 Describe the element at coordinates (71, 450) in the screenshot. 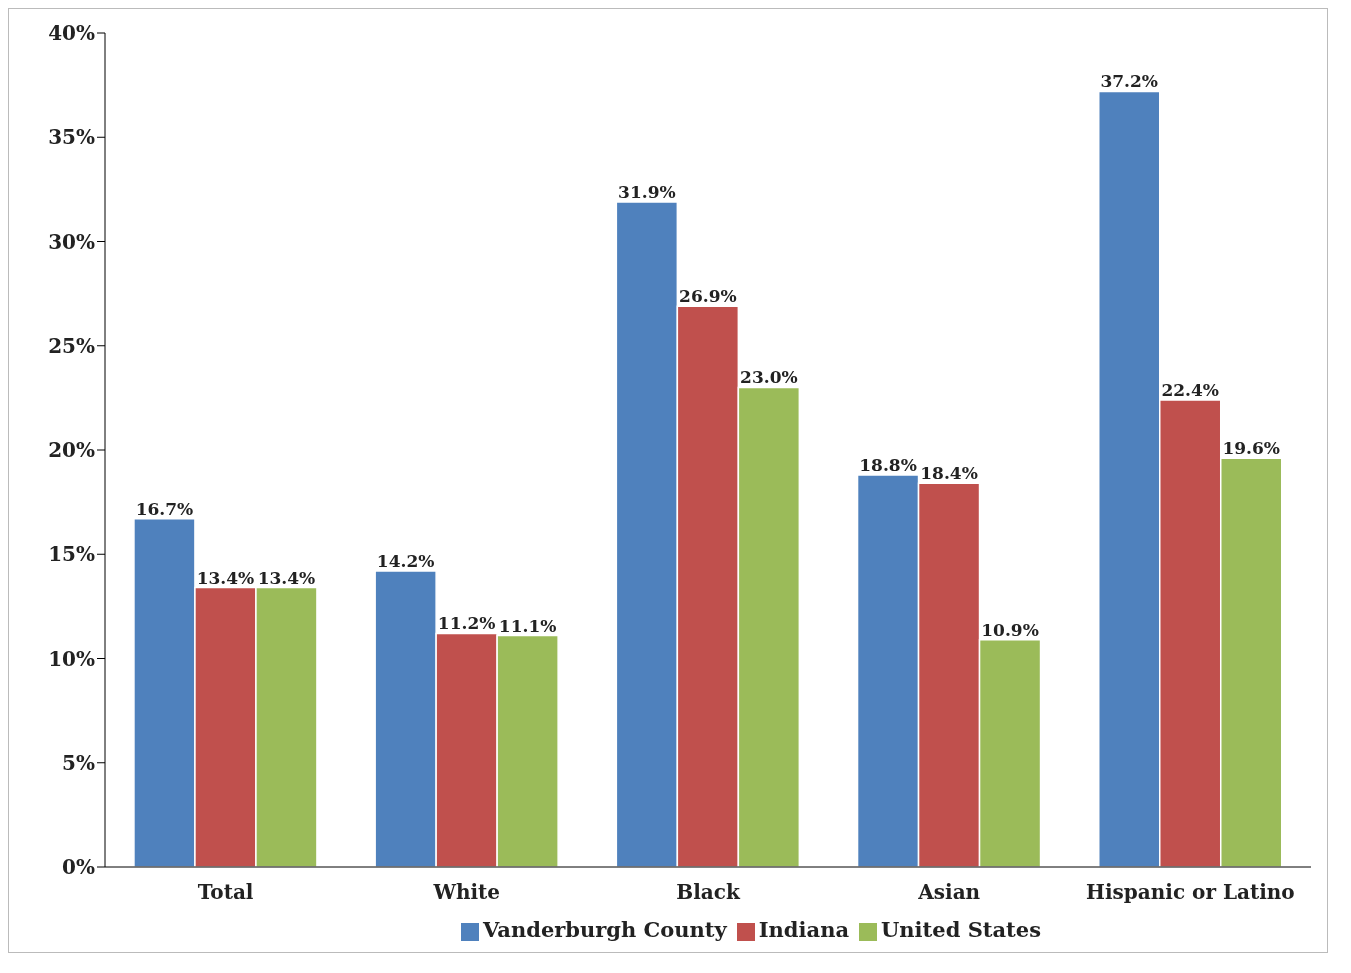

I see `y-tick-label: 20%` at that location.